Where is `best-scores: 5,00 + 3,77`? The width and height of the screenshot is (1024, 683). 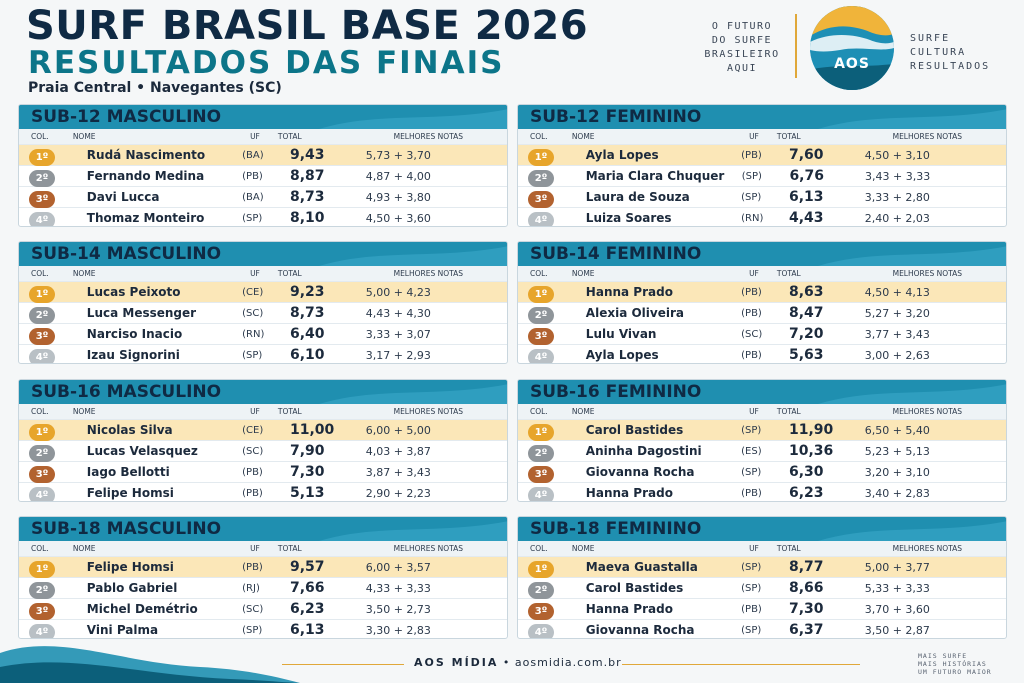 best-scores: 5,00 + 3,77 is located at coordinates (897, 567).